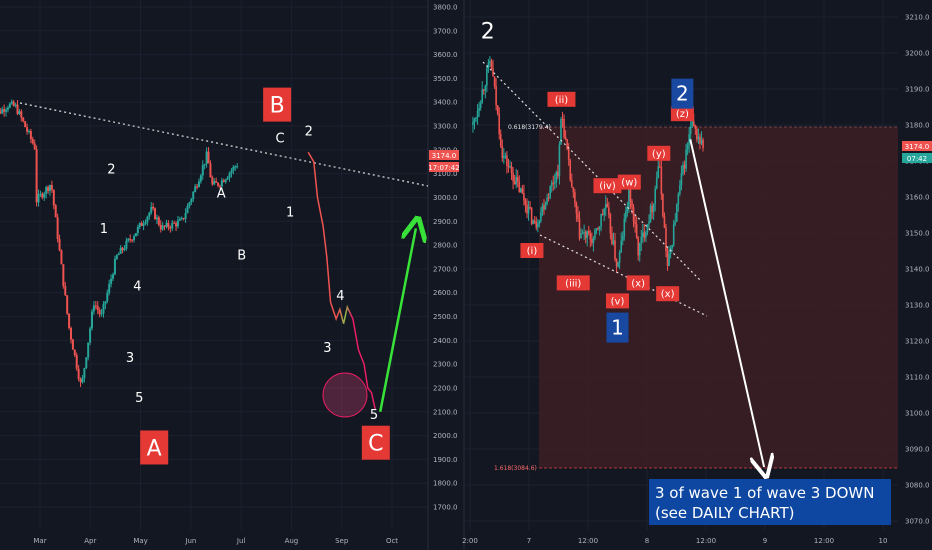  I want to click on right-wave-label: (x), so click(668, 294).